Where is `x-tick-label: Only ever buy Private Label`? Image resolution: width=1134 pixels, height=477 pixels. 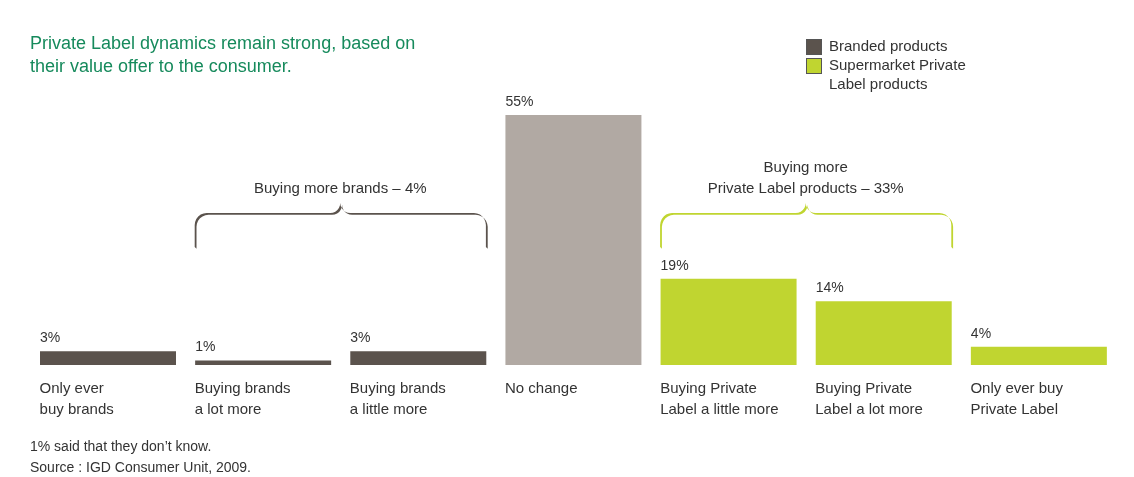
x-tick-label: Only ever buy Private Label is located at coordinates (1017, 398).